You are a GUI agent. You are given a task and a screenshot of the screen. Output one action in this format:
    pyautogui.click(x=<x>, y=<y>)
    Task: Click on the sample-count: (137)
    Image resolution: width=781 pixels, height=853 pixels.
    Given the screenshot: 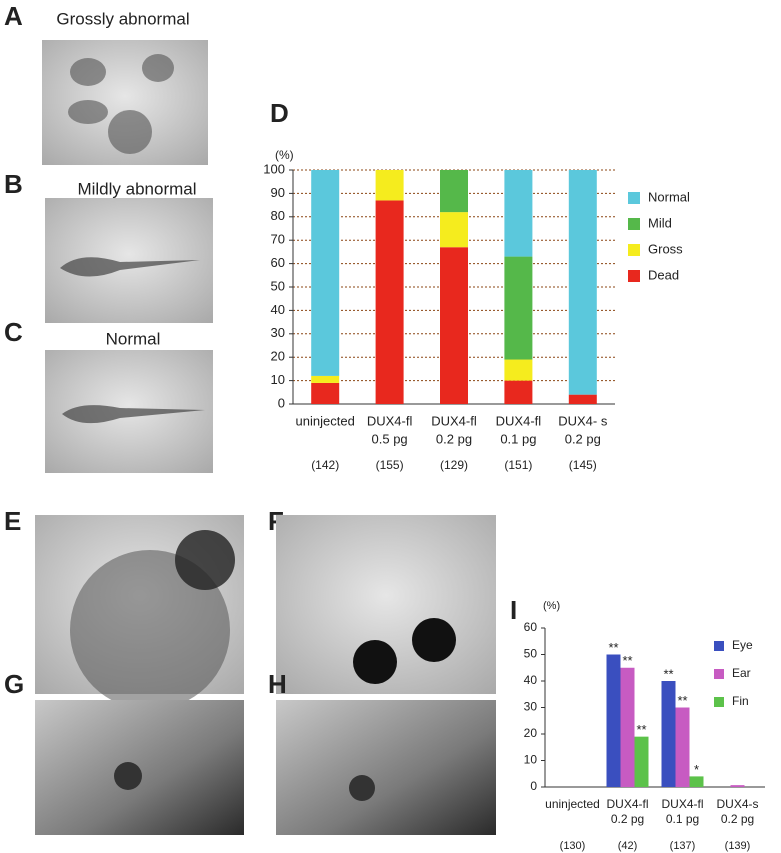 What is the action you would take?
    pyautogui.click(x=683, y=846)
    